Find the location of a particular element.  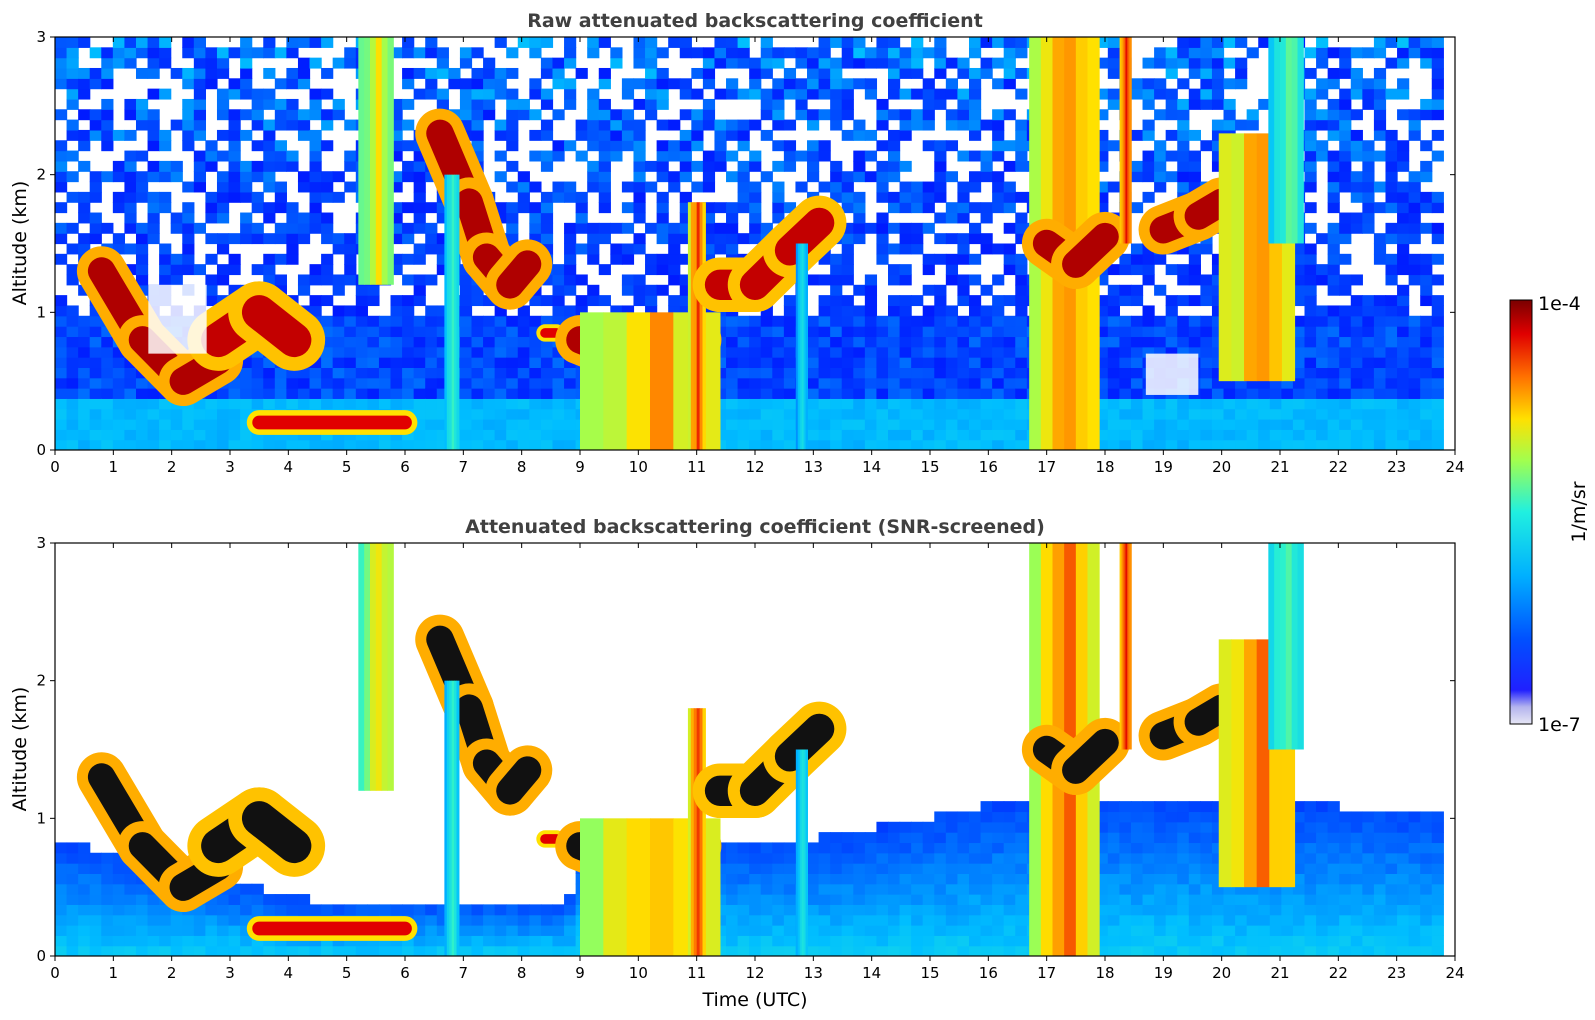

precipitation-strip is located at coordinates (1238, 257).